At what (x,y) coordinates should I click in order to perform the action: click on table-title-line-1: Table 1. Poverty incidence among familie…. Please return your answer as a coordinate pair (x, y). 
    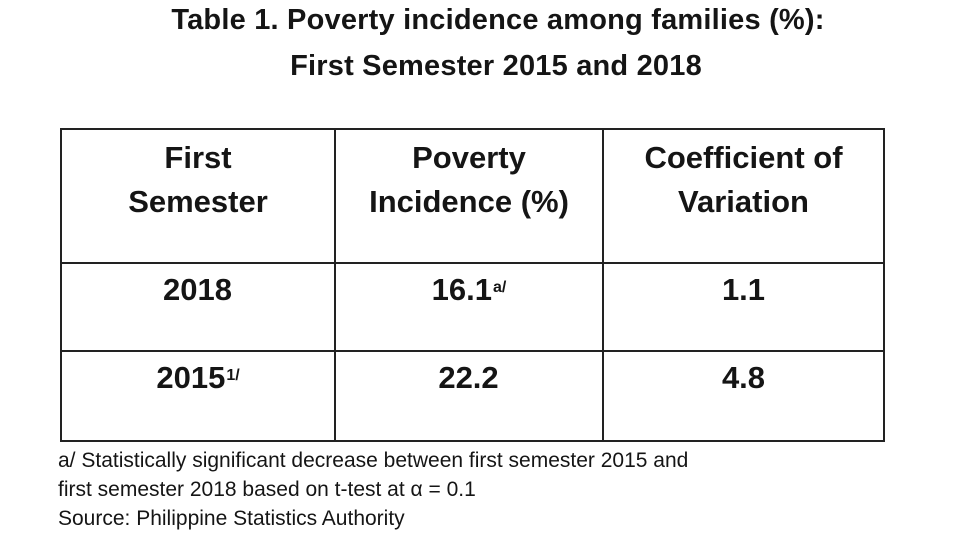
    Looking at the image, I should click on (498, 20).